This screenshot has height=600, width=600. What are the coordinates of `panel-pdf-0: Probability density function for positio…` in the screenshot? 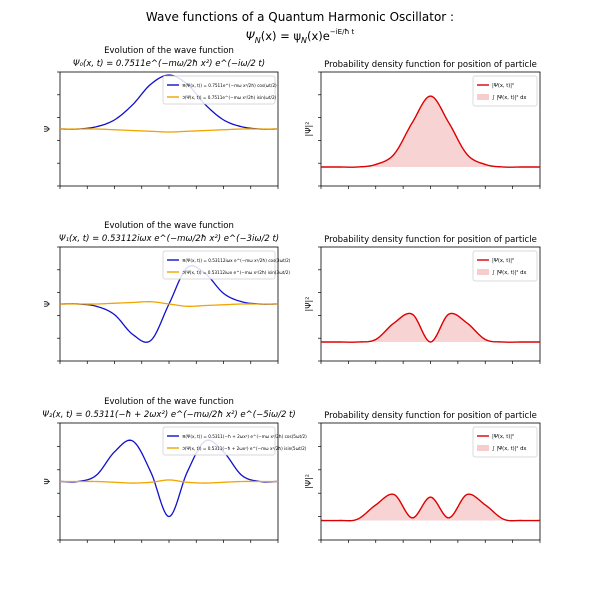 It's located at (422, 124).